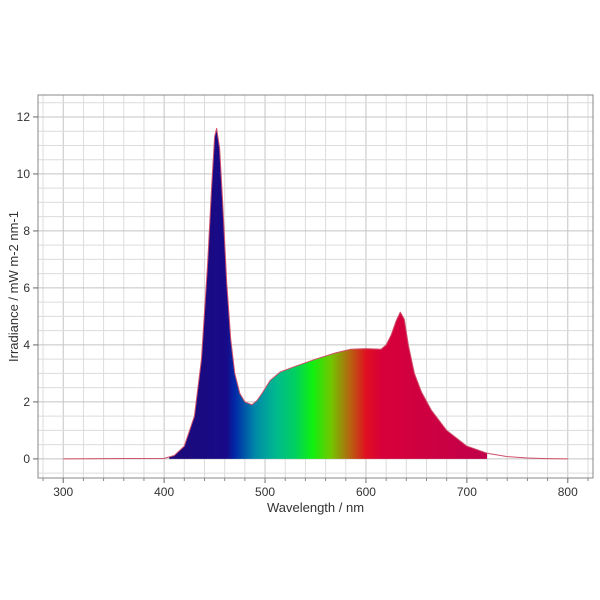  I want to click on y-tick-label: 6, so click(26, 288).